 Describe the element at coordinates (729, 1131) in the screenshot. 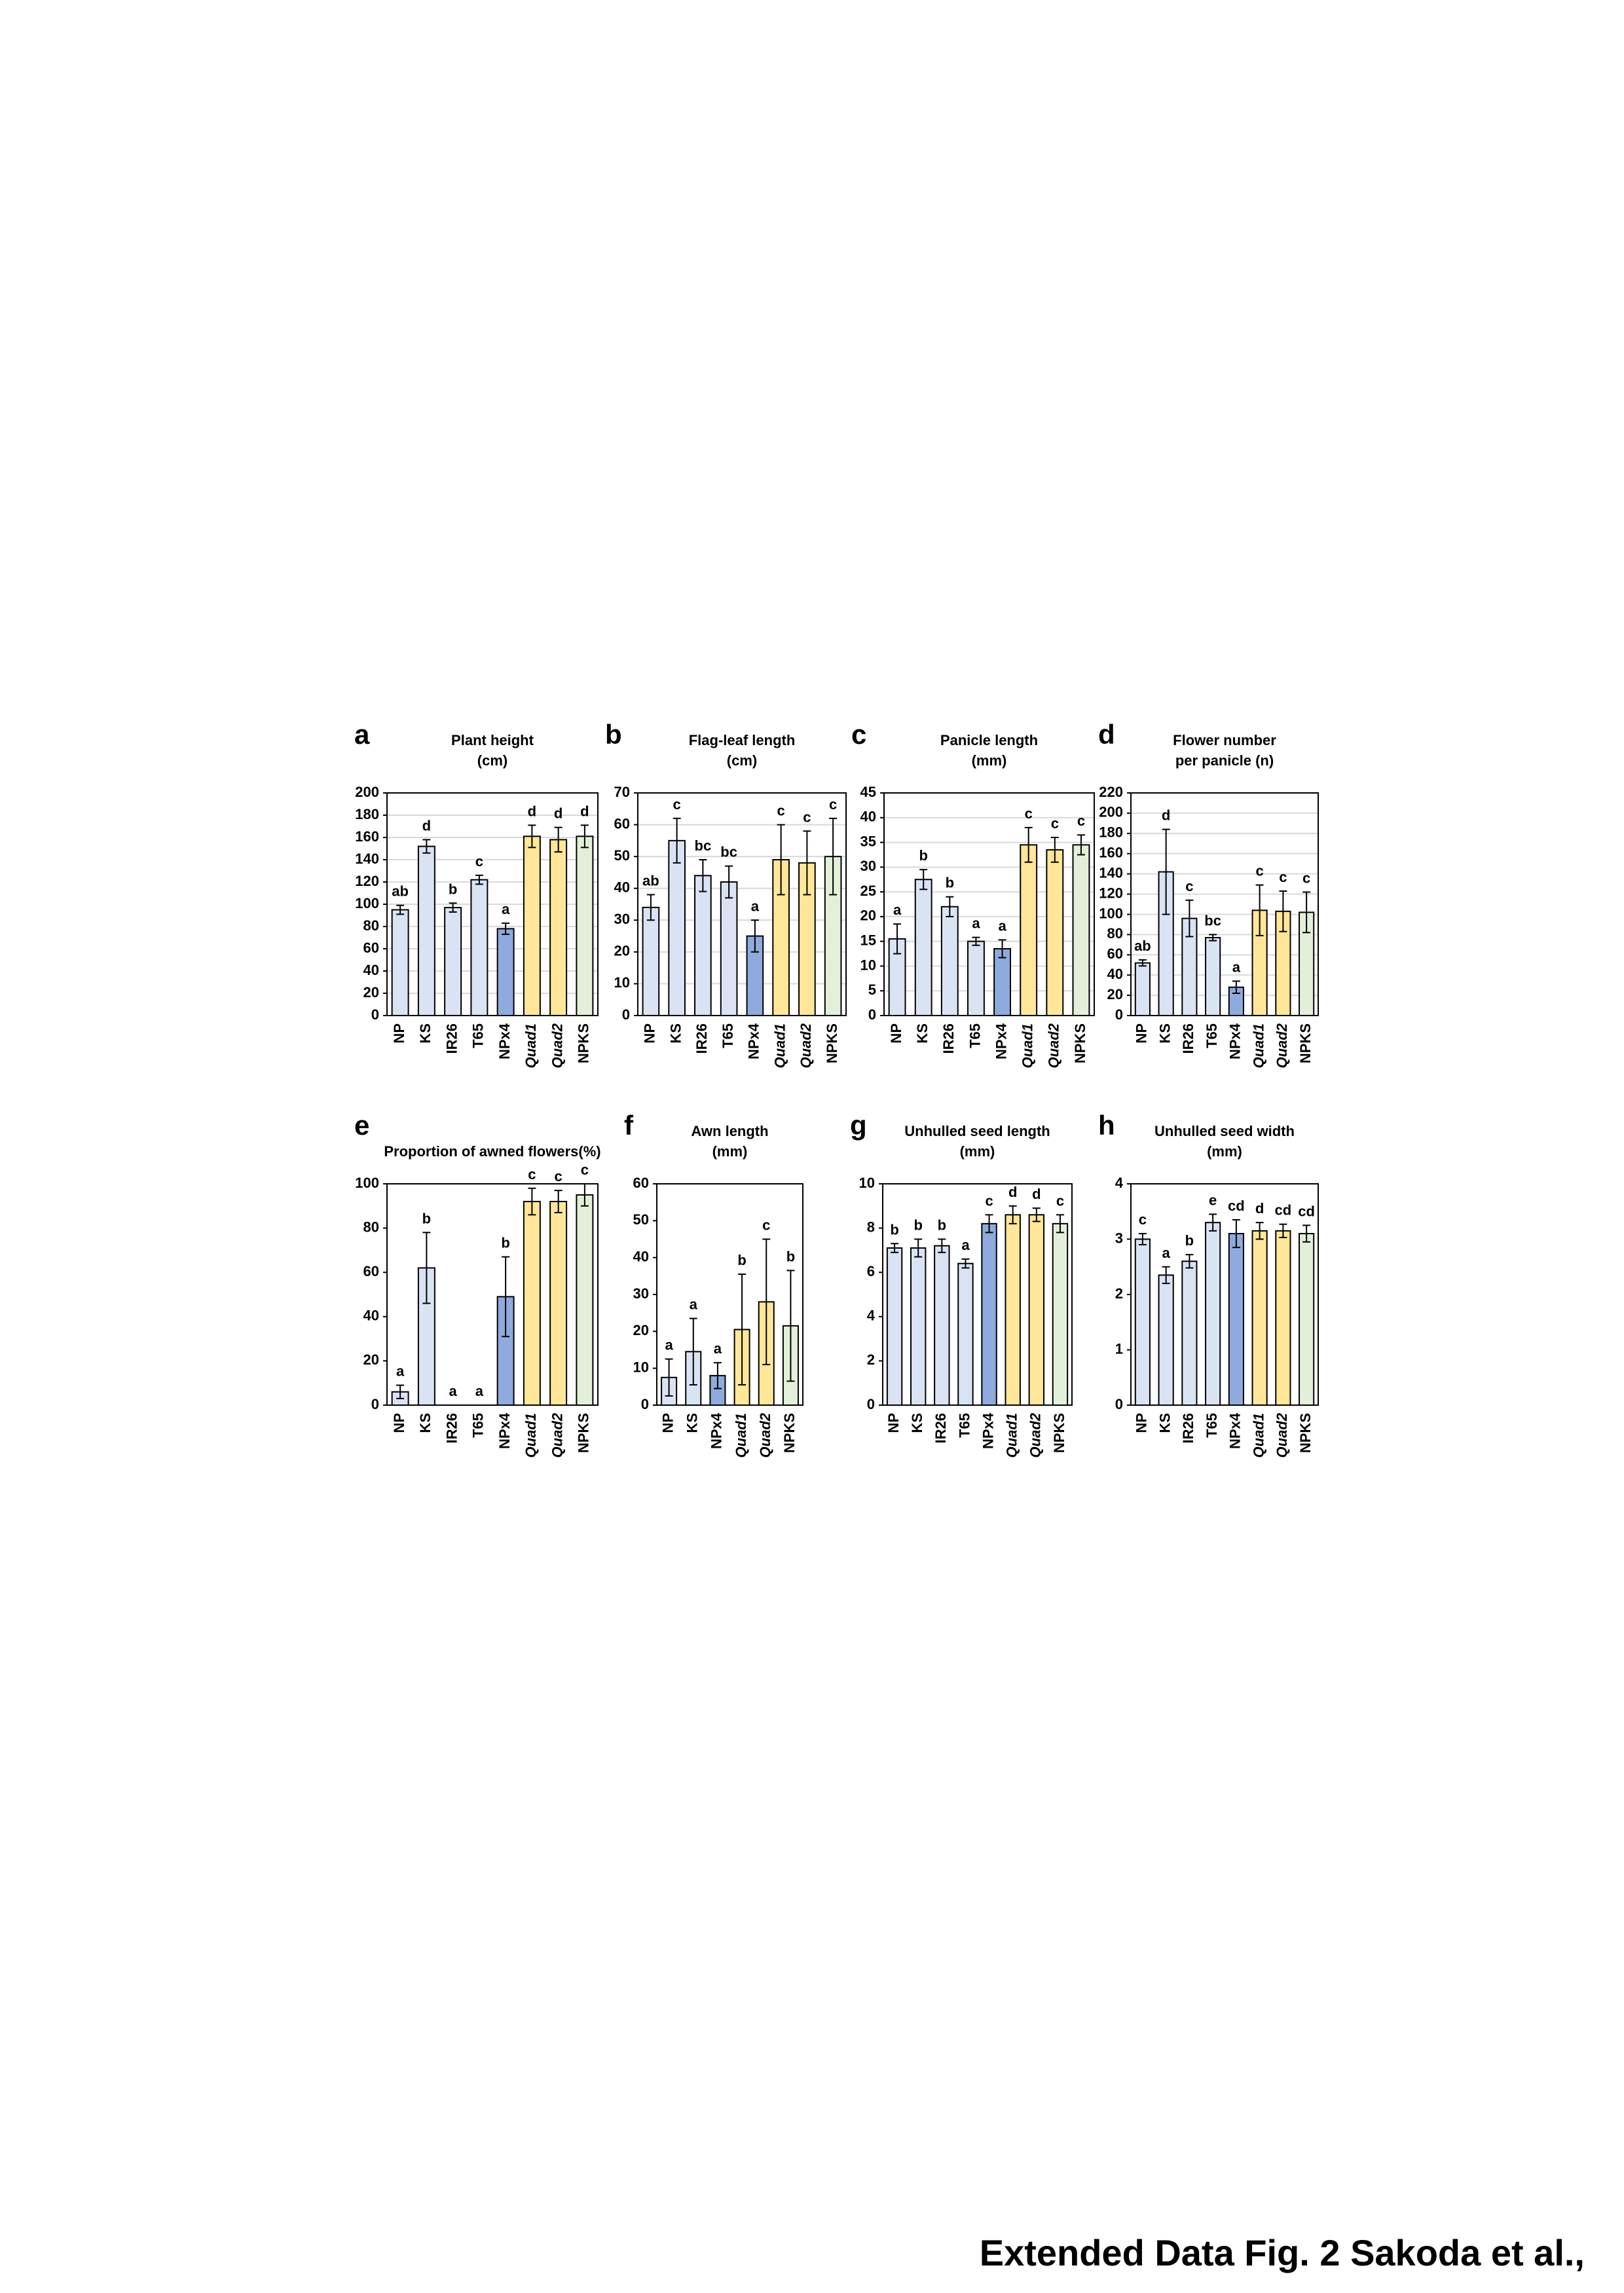

I see `chart-title: Awn length` at that location.